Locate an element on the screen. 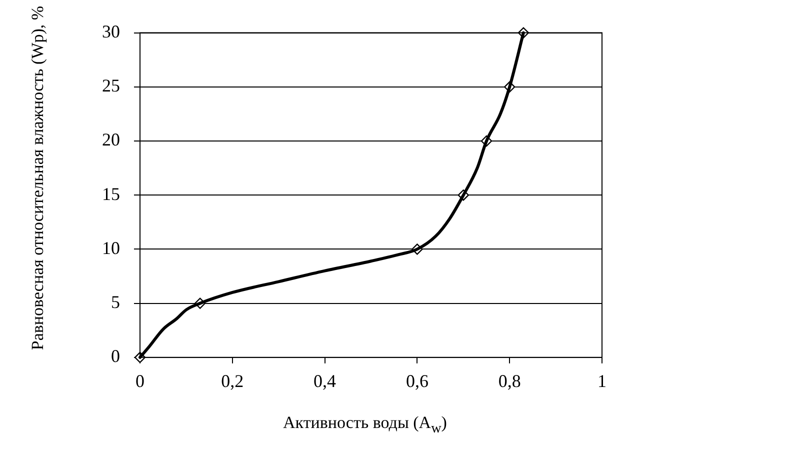 The image size is (800, 449). y-tick-label: 15 is located at coordinates (111, 194).